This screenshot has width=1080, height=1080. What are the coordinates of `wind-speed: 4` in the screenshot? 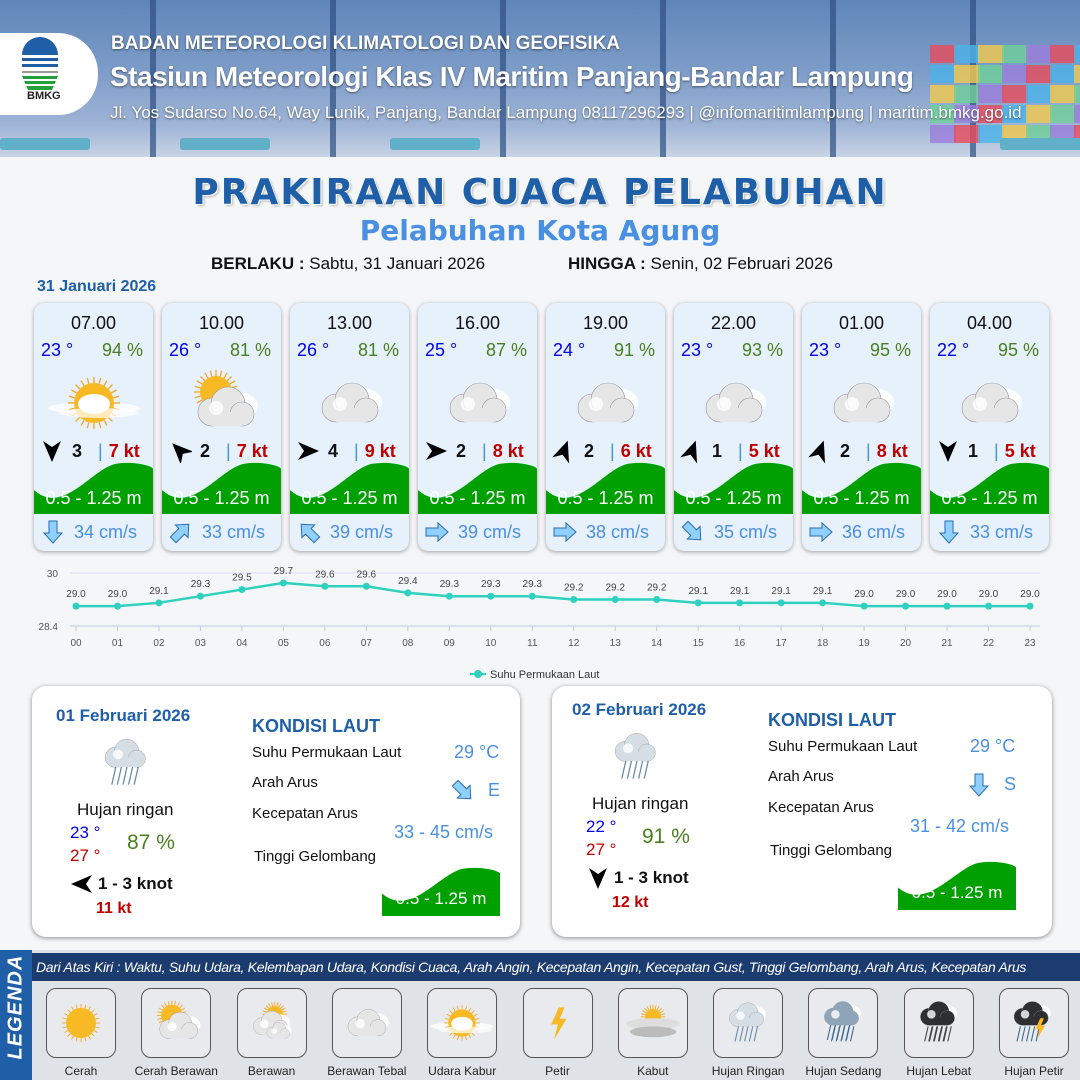 It's located at (333, 451).